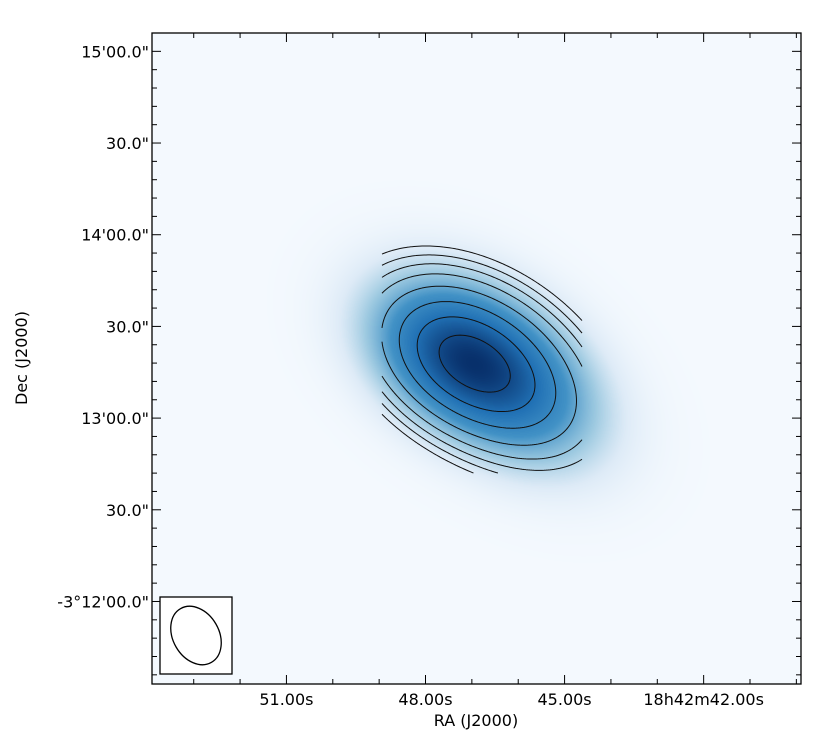 This screenshot has height=749, width=830. I want to click on contour-lines, so click(482, 359).